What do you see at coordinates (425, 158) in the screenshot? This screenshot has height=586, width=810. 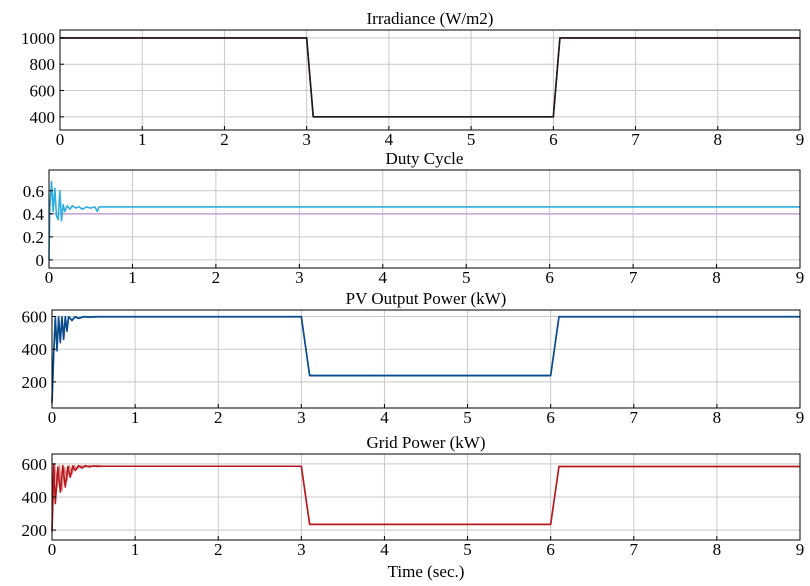 I see `subplot-title: Duty Cycle` at bounding box center [425, 158].